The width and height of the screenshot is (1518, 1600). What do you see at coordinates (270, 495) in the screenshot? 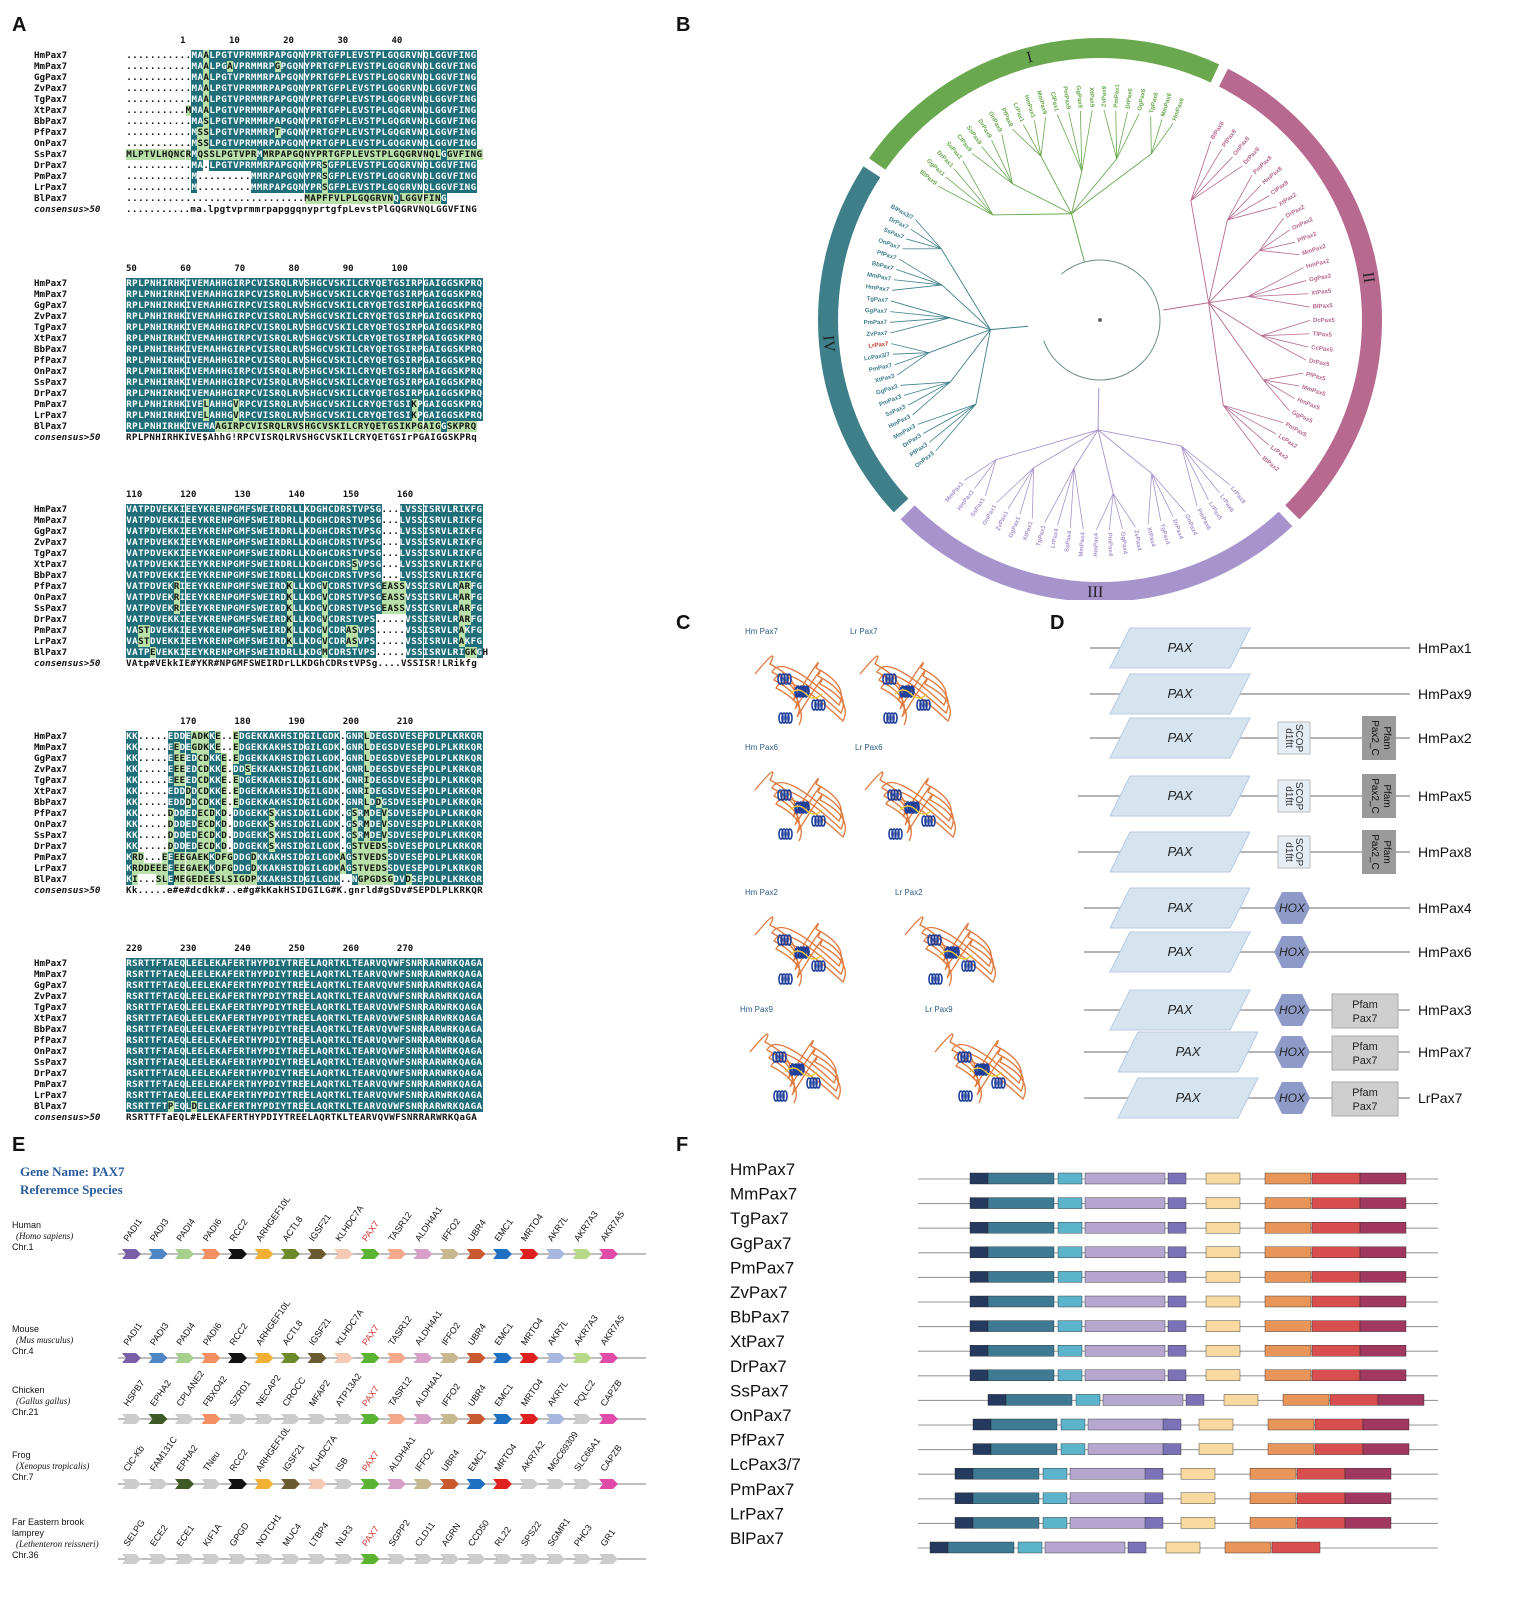
I see `alignment-ruler: 110 120 130 140 150 160` at bounding box center [270, 495].